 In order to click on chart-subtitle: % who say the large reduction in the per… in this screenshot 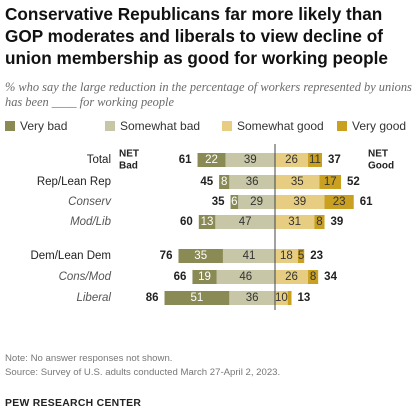, I will do `click(208, 94)`.